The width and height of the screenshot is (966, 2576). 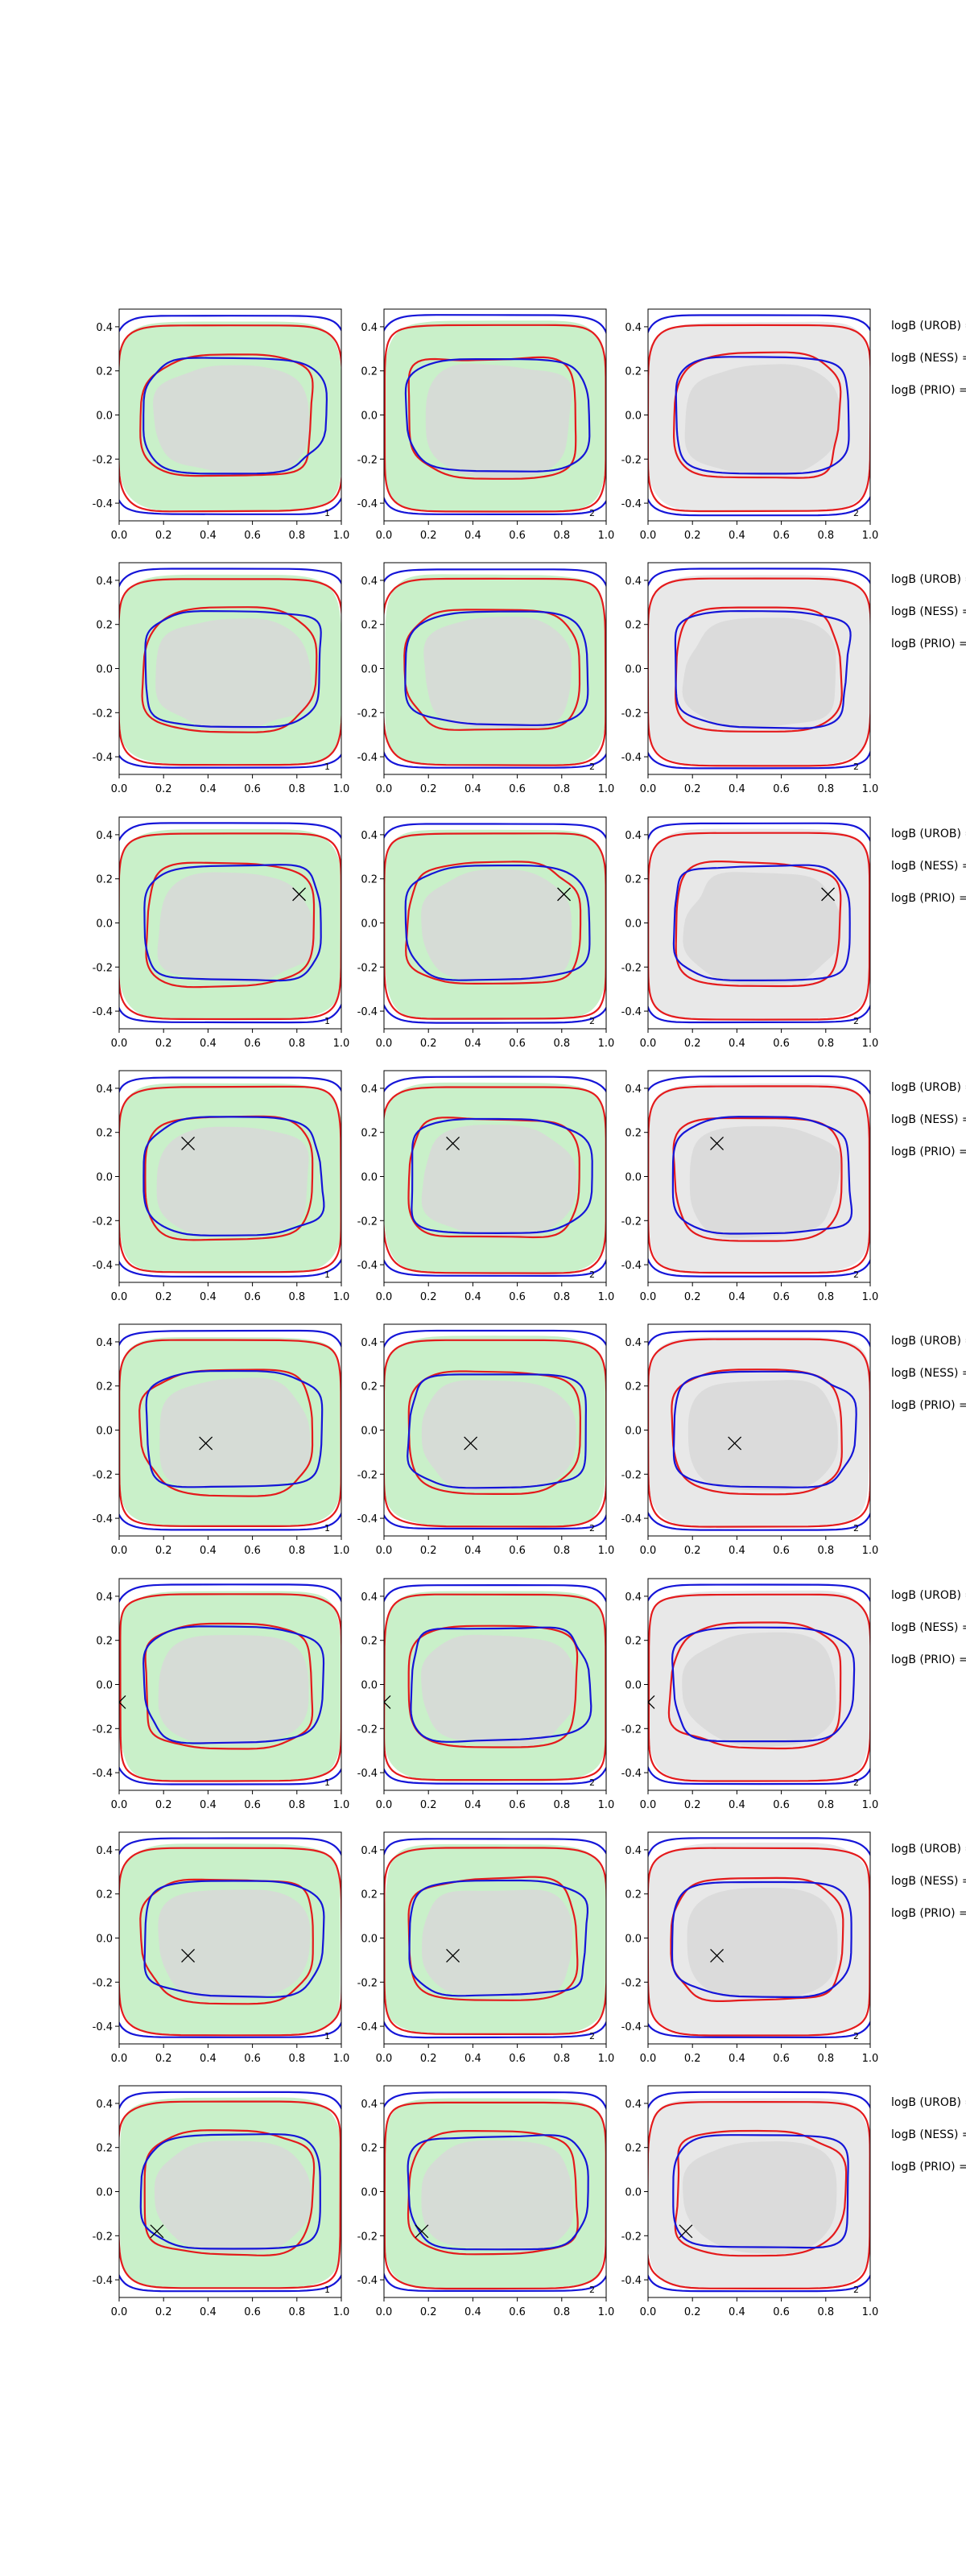 I want to click on logb-annotation: logB (UROB) =, so click(x=928, y=1087).